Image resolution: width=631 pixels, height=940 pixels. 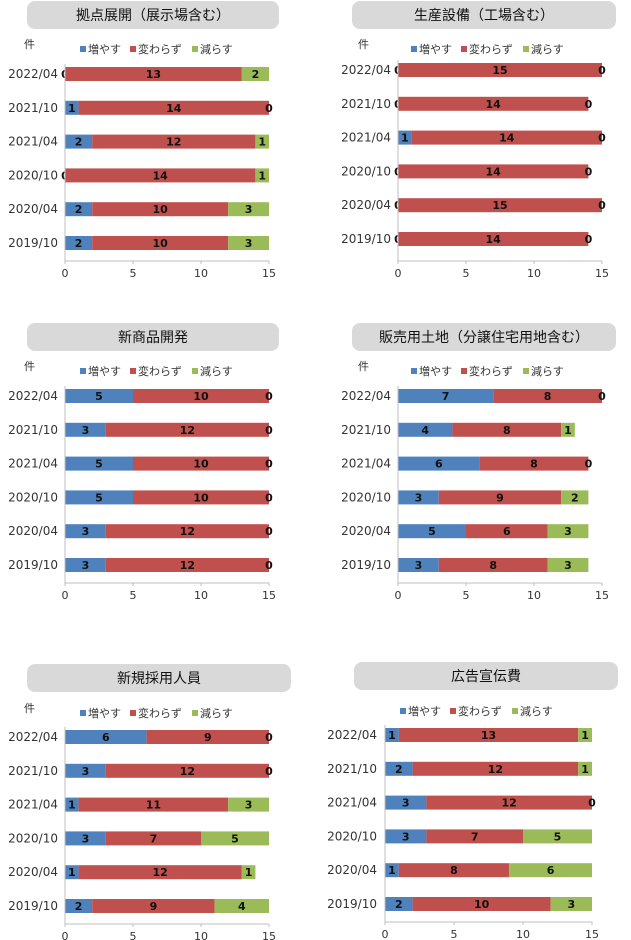 What do you see at coordinates (571, 904) in the screenshot?
I see `chart-6-value-label-3-row-6: 3` at bounding box center [571, 904].